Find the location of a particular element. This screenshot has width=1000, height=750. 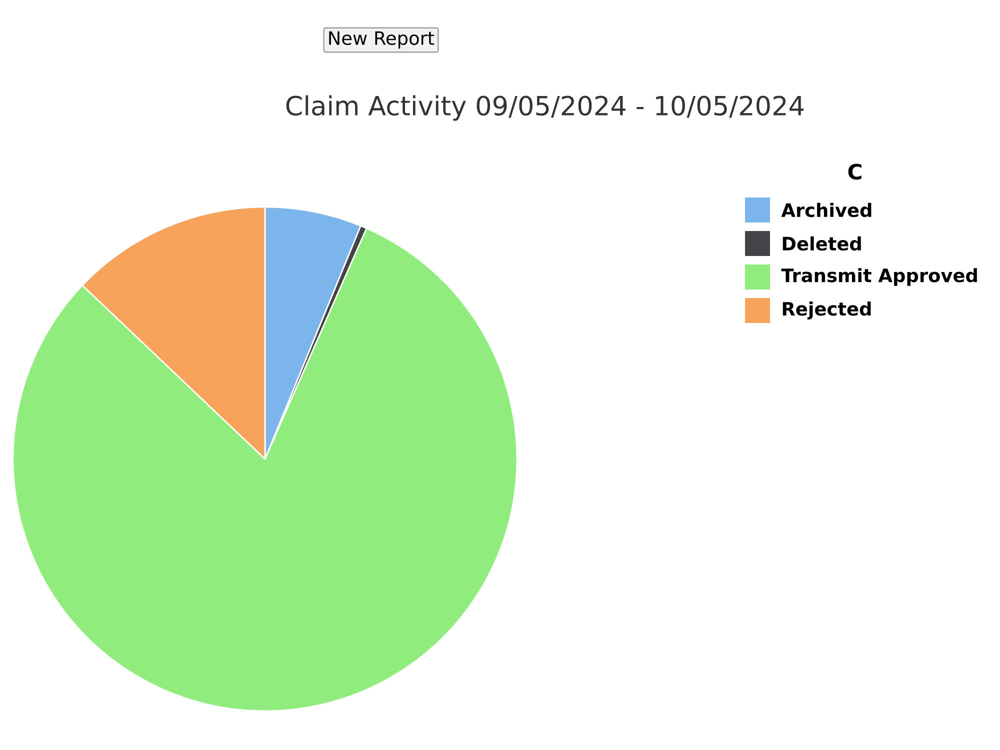

text: New Report is located at coordinates (381, 40).